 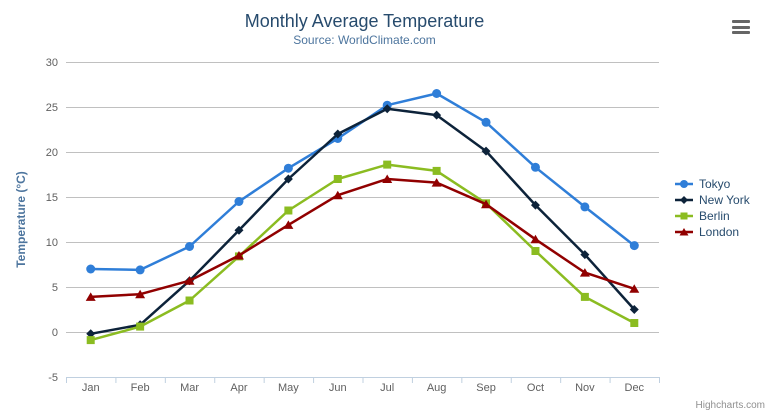 What do you see at coordinates (52, 153) in the screenshot?
I see `y-axis-label: 20` at bounding box center [52, 153].